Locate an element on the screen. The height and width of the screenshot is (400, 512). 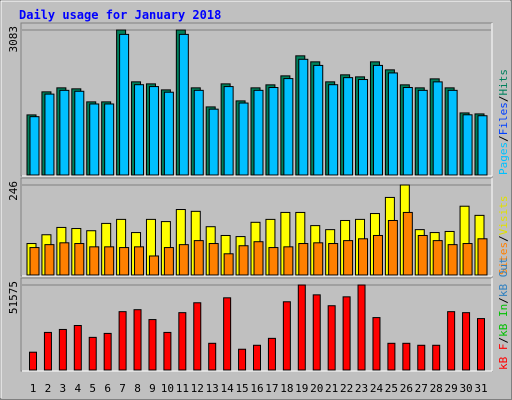
legend-entry: Pages is located at coordinates (503, 158).